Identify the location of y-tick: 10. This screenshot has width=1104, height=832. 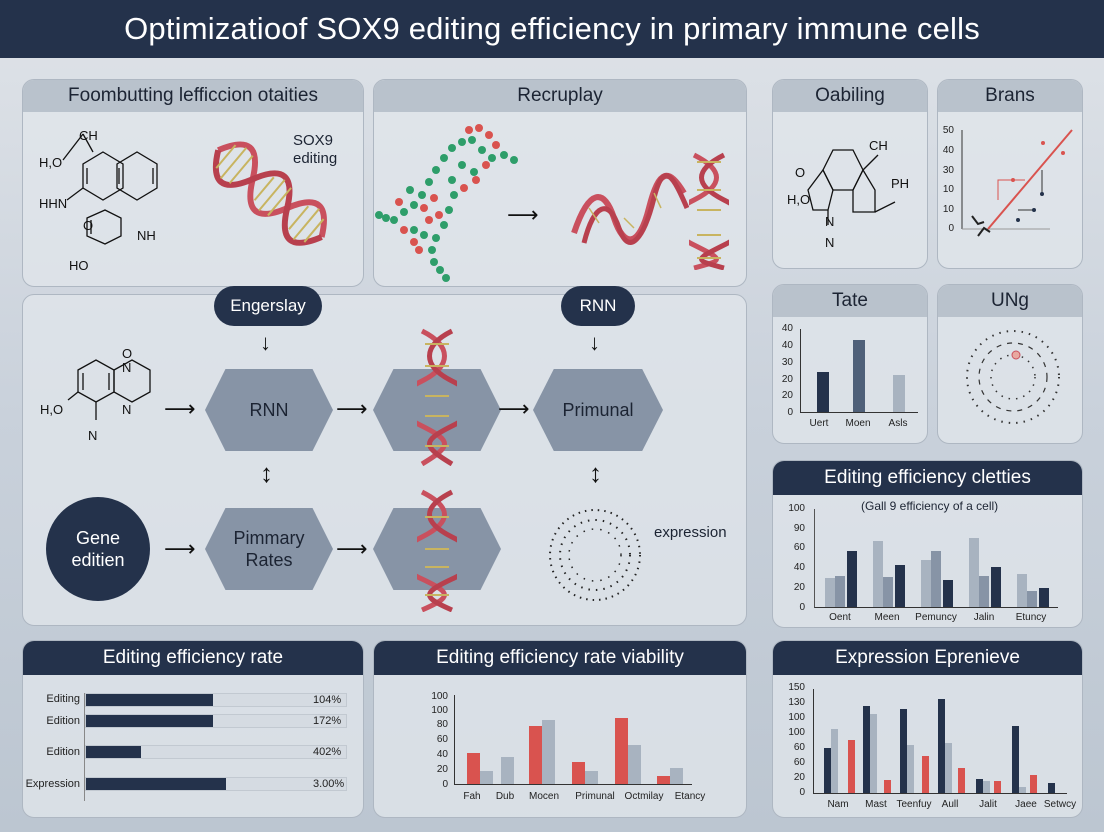
(948, 189).